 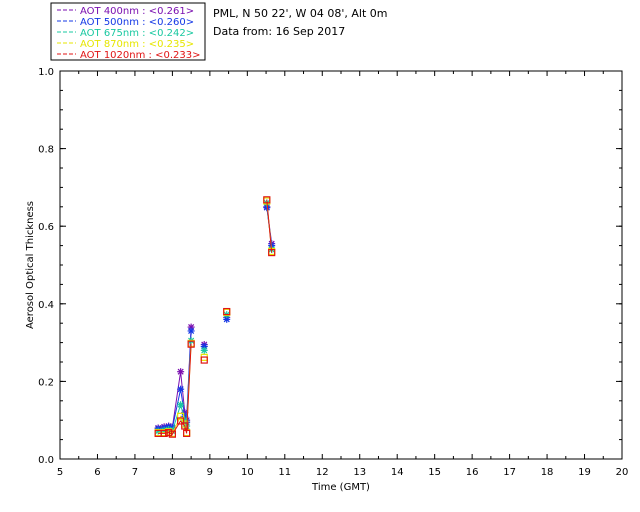 What do you see at coordinates (622, 472) in the screenshot?
I see `x-tick-label: 20` at bounding box center [622, 472].